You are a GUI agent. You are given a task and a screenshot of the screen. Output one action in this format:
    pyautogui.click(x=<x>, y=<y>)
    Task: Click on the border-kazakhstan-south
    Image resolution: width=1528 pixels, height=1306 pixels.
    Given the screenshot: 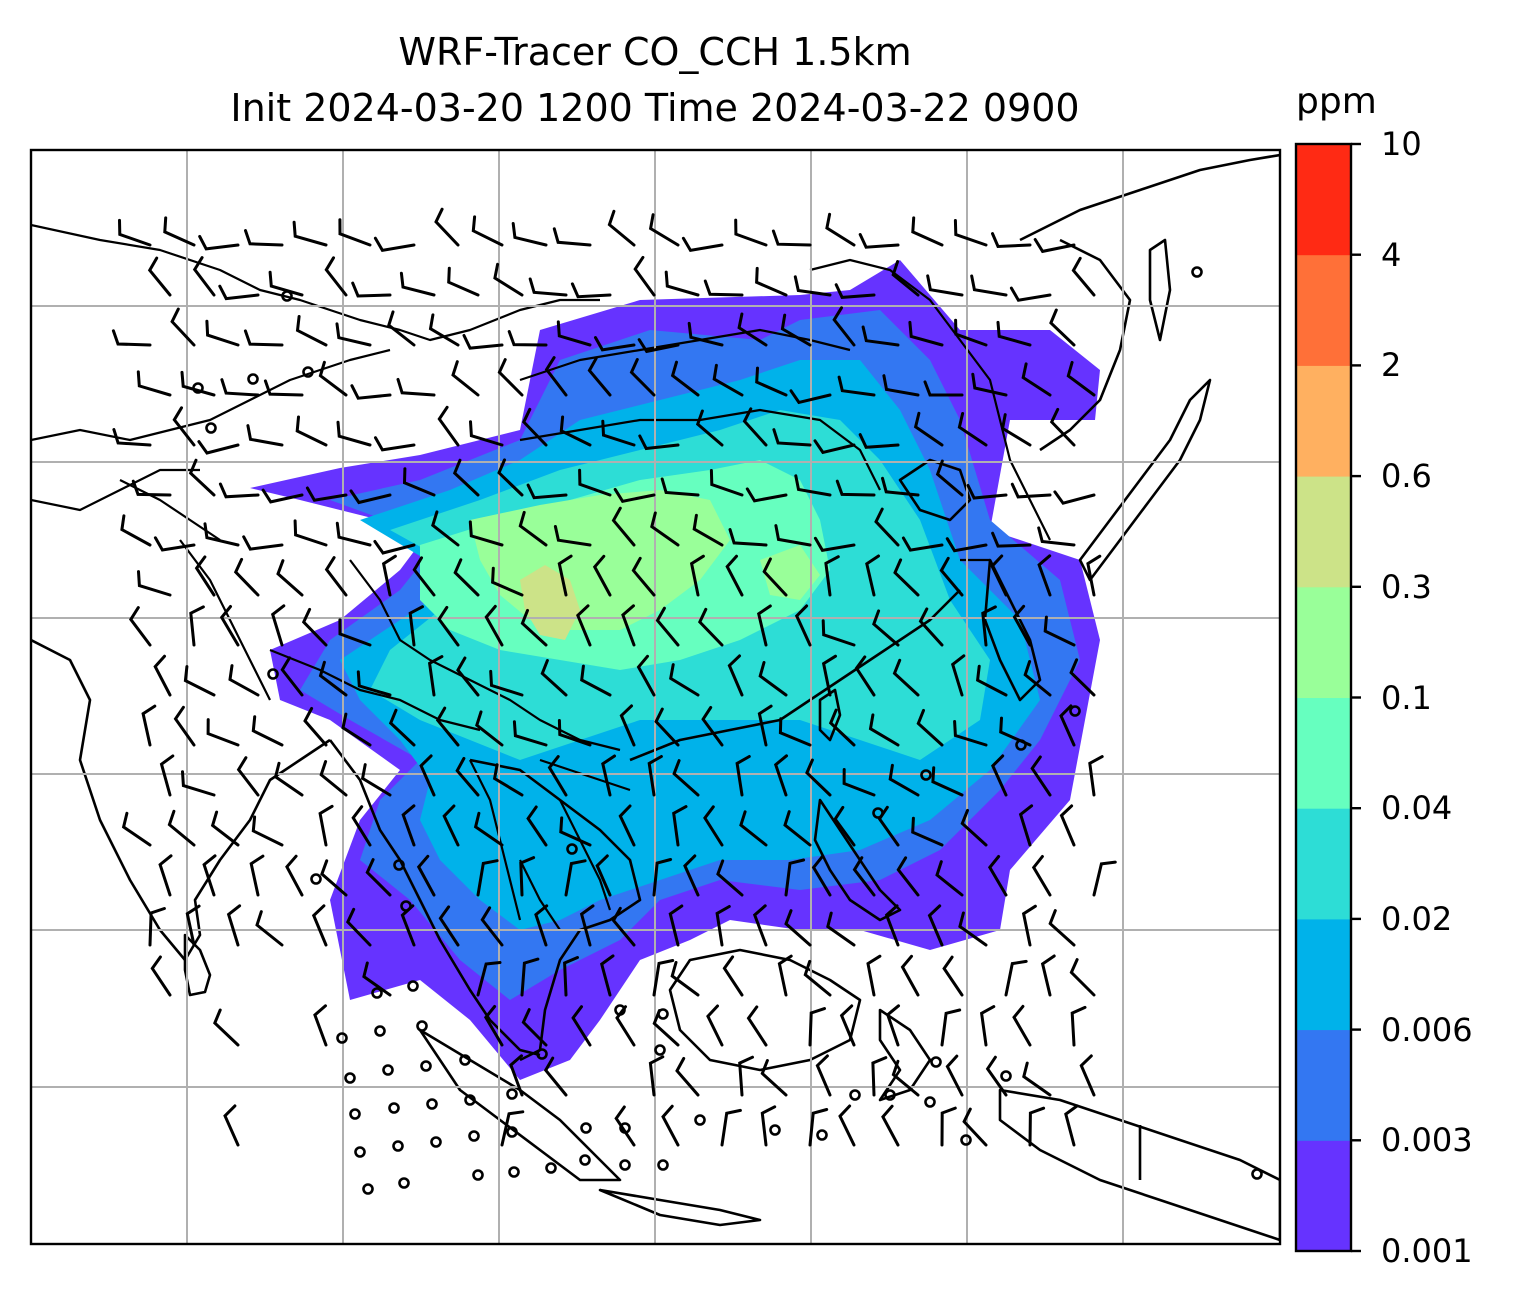 What is the action you would take?
    pyautogui.click(x=211, y=395)
    